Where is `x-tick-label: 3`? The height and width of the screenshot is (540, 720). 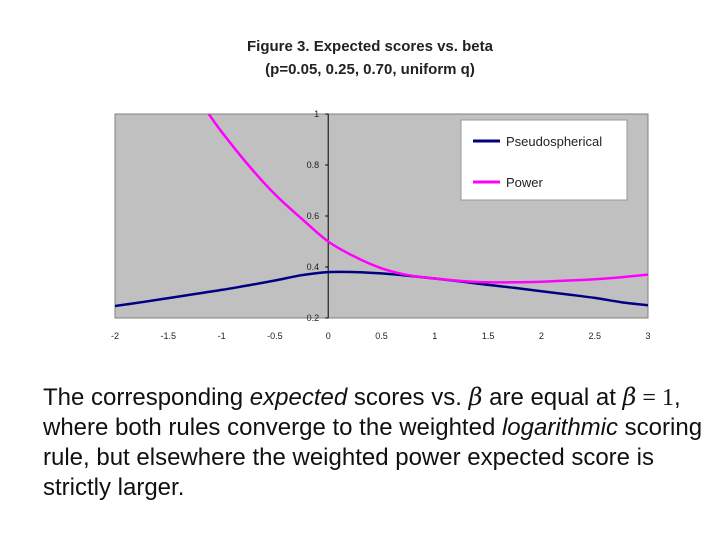
x-tick-label: 3 is located at coordinates (647, 336).